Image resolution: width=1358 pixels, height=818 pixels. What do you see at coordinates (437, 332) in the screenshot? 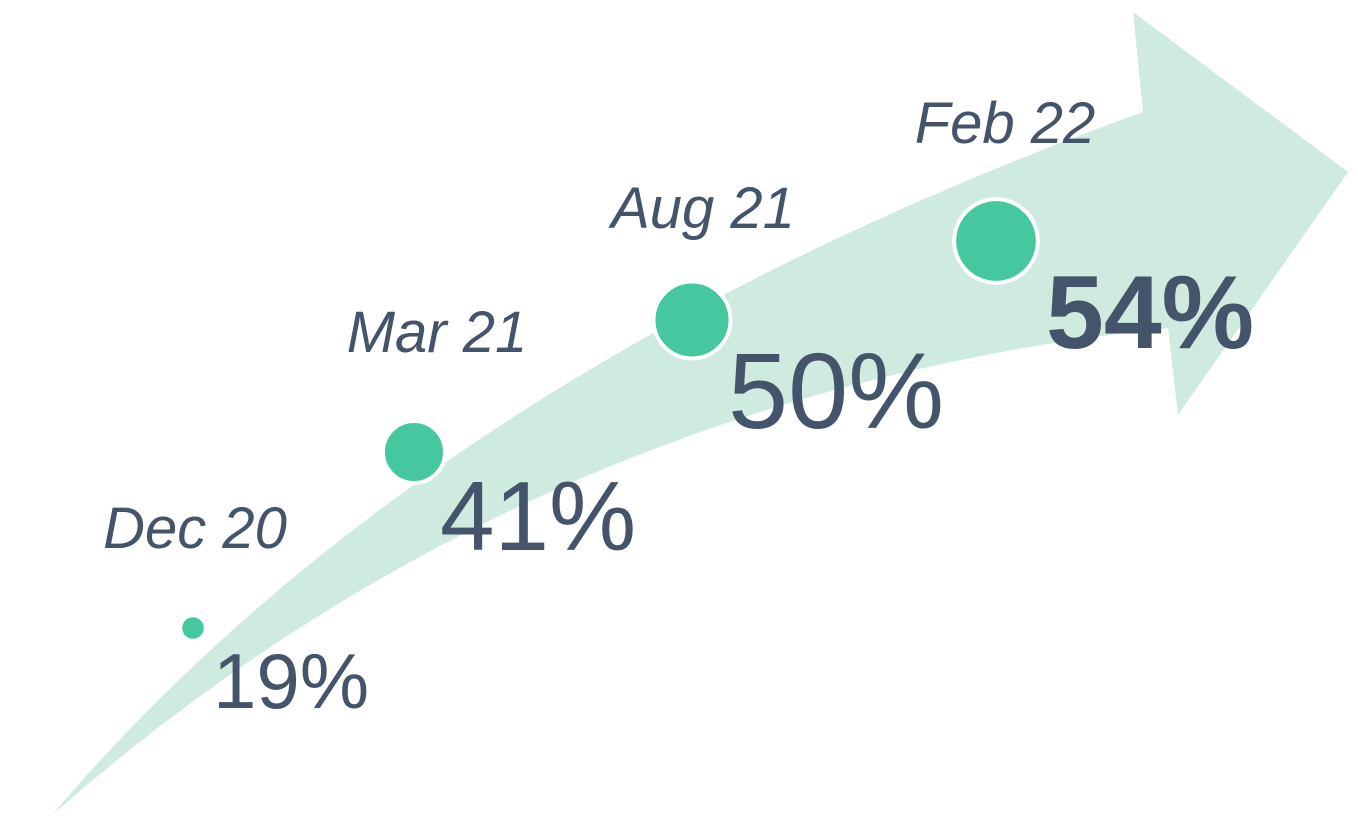
I see `date-label: Mar 21` at bounding box center [437, 332].